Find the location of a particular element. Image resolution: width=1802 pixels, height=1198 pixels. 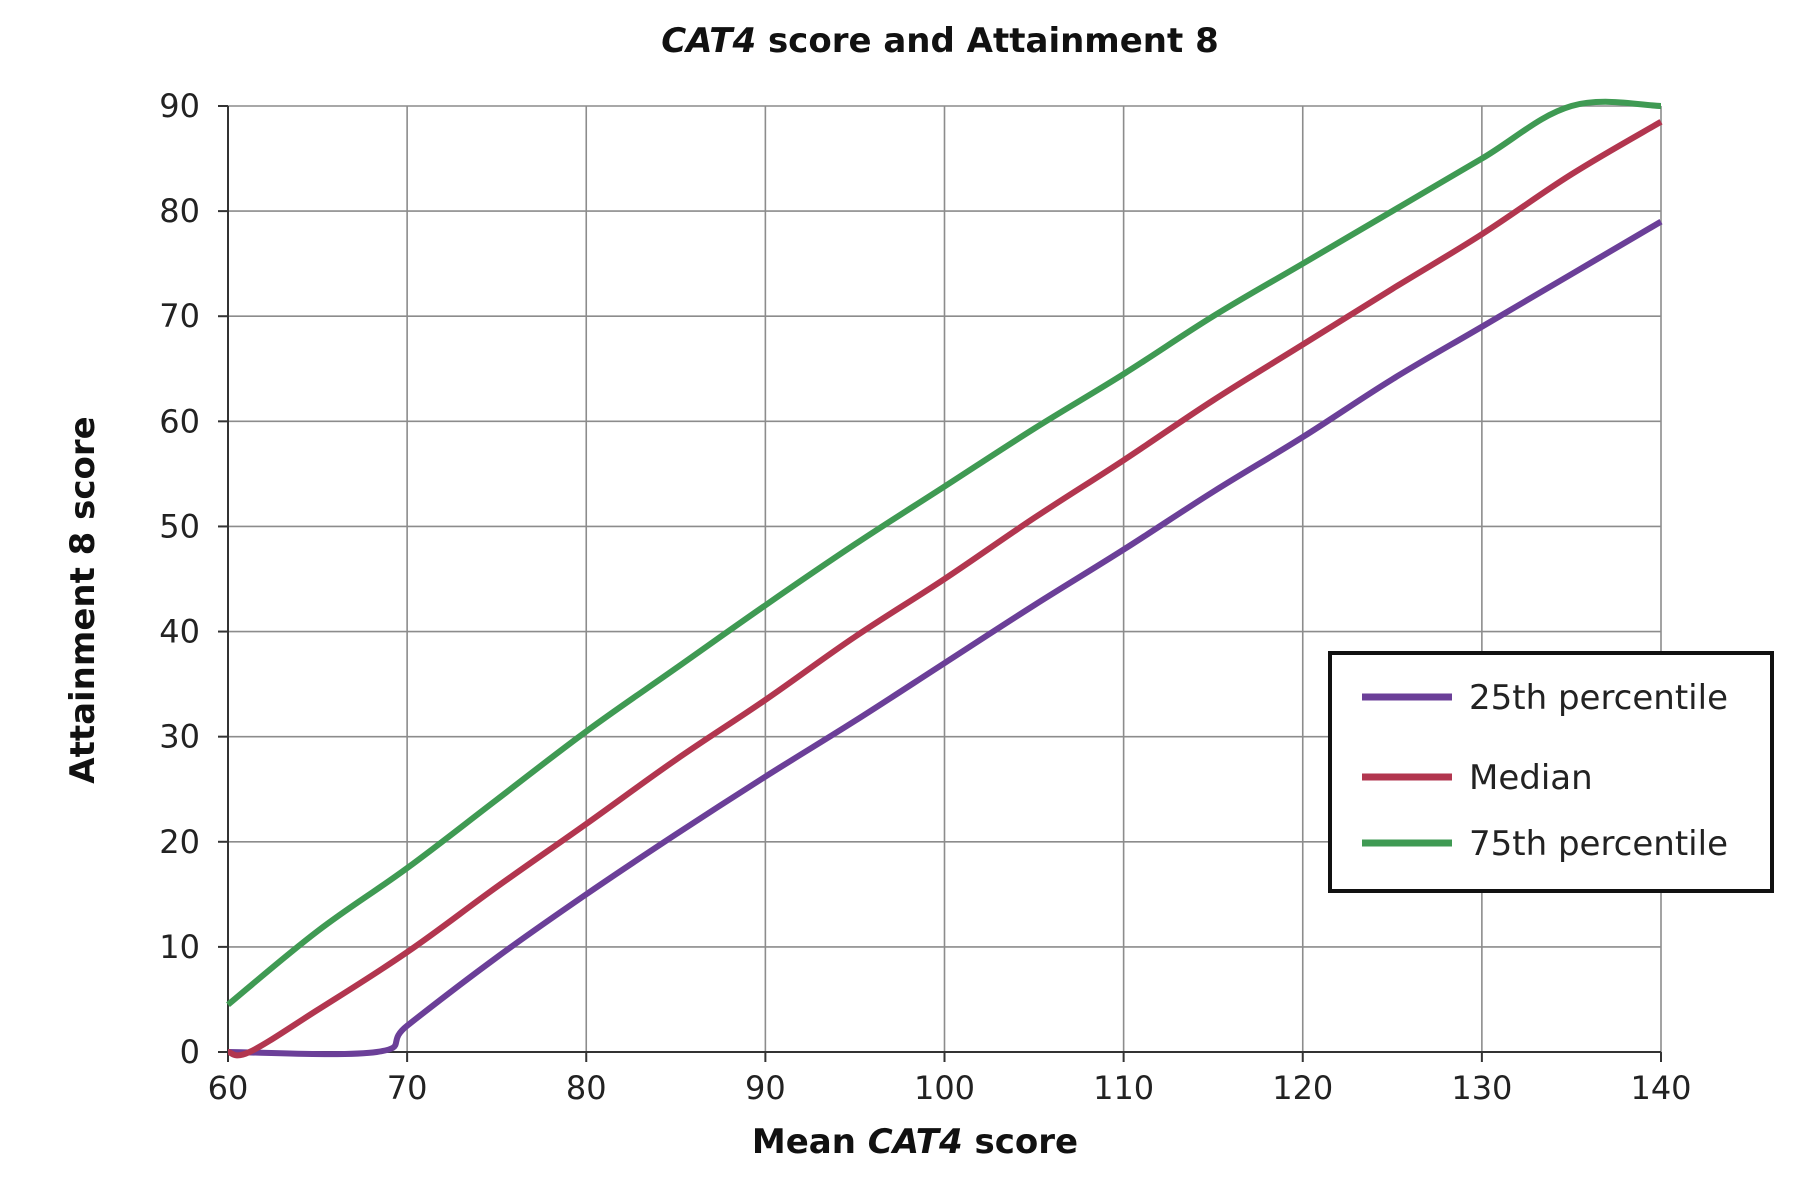

x-tick-label: 120 is located at coordinates (1302, 1088).